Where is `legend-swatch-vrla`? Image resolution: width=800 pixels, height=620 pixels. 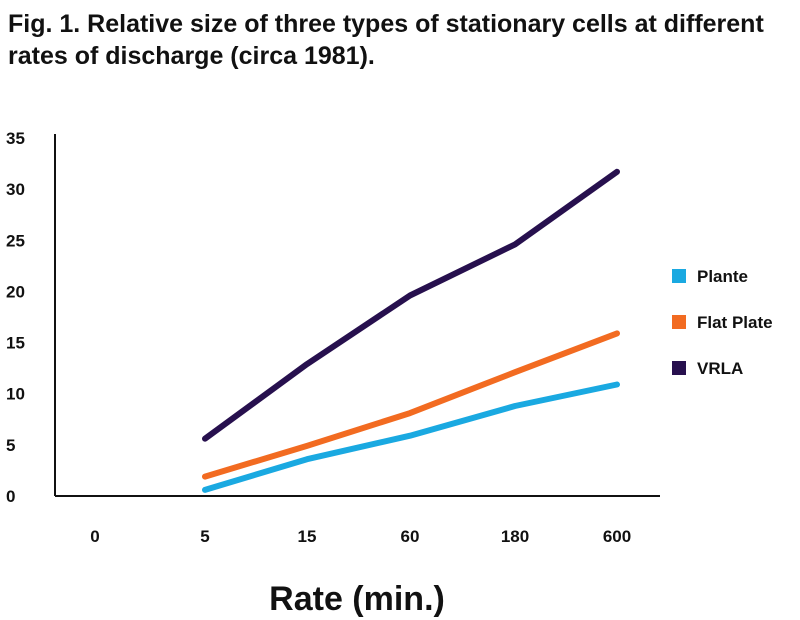 legend-swatch-vrla is located at coordinates (679, 368).